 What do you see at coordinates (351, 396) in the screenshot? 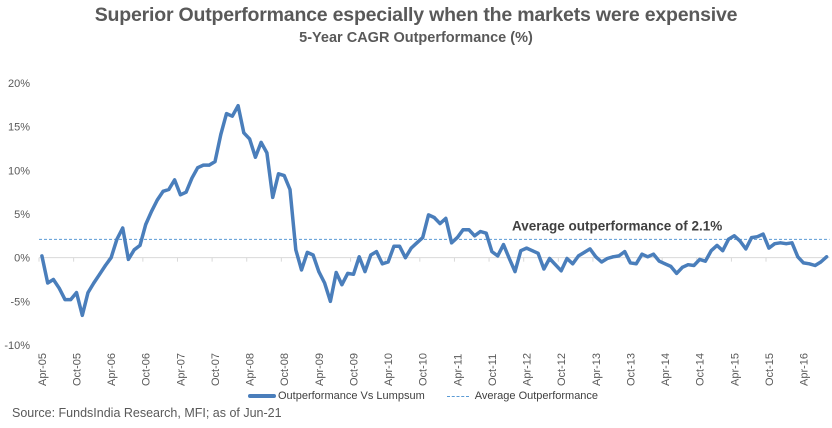
I see `legend-label: Outperformance Vs Lumpsum` at bounding box center [351, 396].